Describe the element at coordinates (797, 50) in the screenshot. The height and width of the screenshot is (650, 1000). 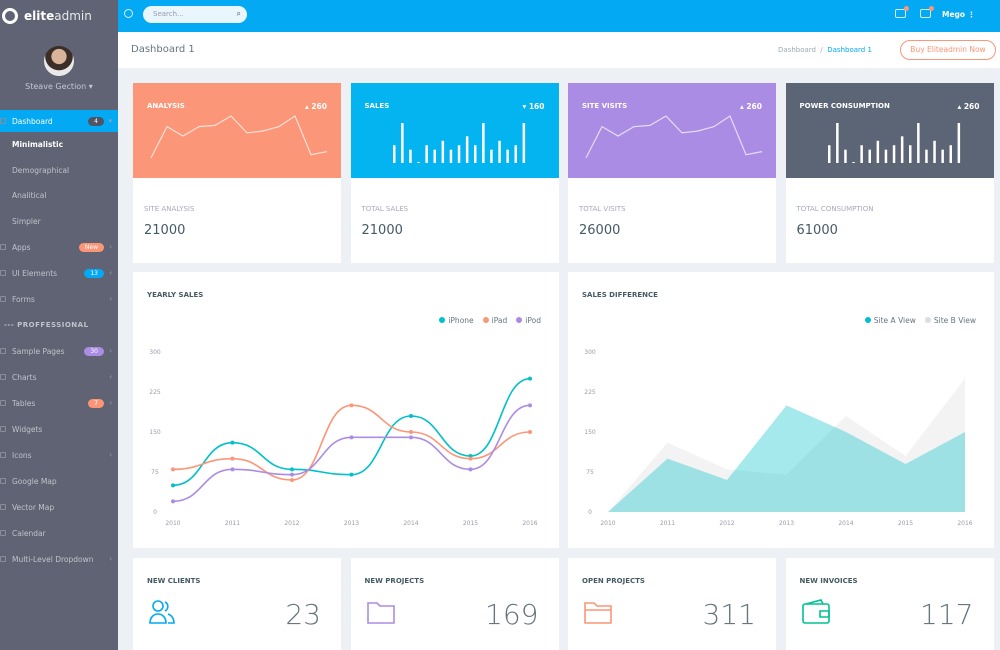
I see `breadcrumb-dashboard: Dashboard` at that location.